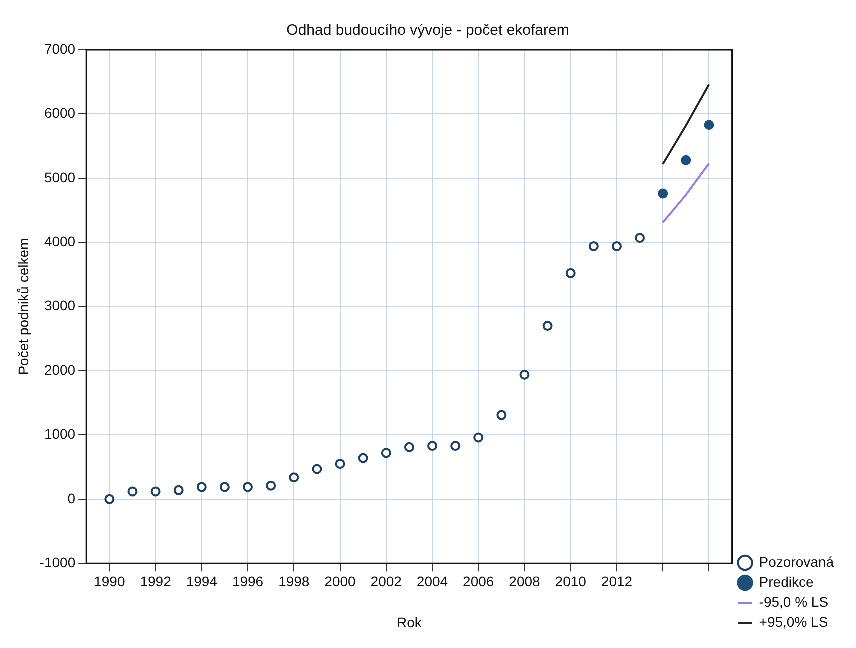 The image size is (856, 648). I want to click on x-tick-label: 1994, so click(202, 581).